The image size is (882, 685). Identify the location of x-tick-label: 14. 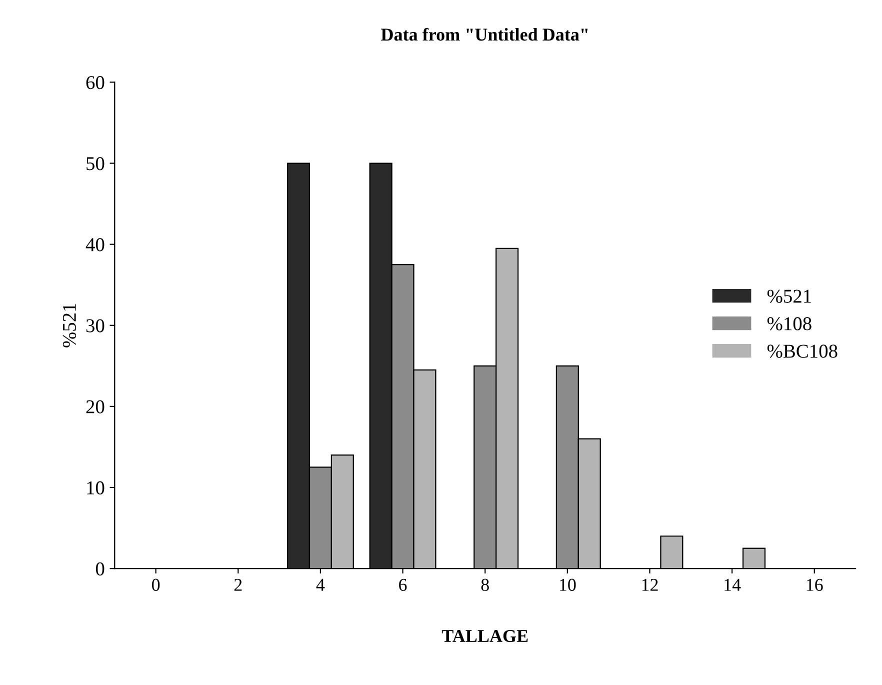
(732, 584).